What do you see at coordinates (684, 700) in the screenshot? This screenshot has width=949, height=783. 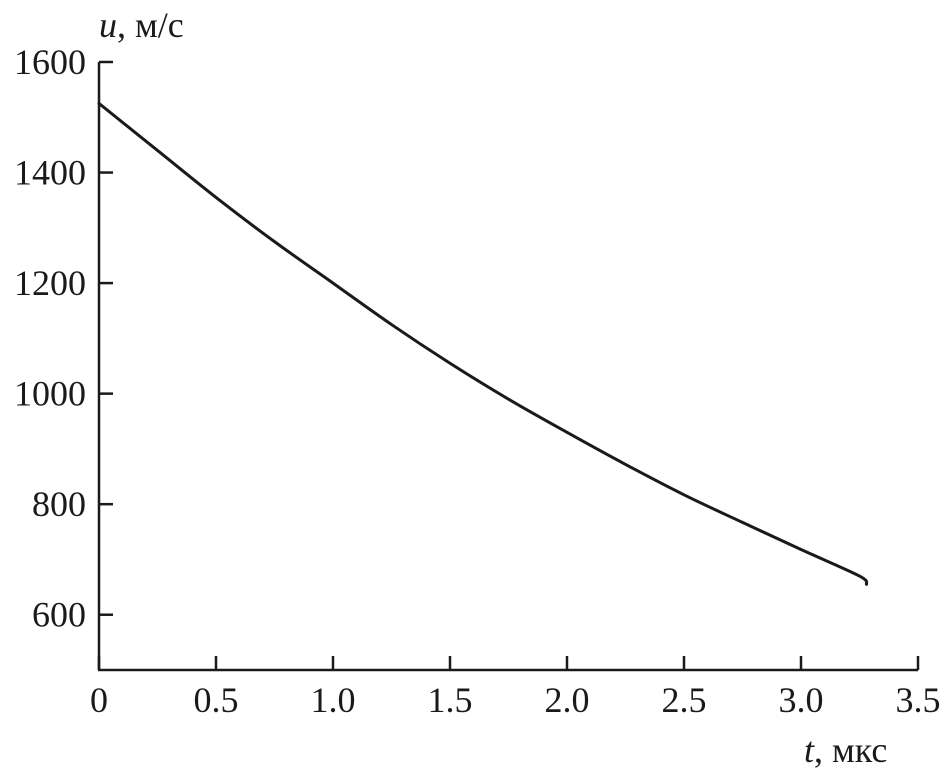 I see `x-tick-label: 2.5` at bounding box center [684, 700].